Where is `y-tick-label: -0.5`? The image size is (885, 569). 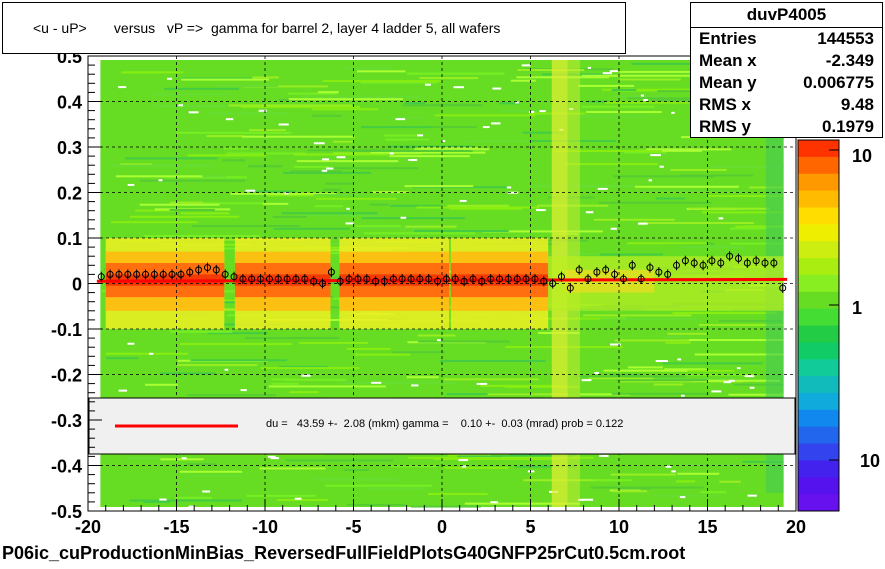
y-tick-label: -0.5 is located at coordinates (66, 512).